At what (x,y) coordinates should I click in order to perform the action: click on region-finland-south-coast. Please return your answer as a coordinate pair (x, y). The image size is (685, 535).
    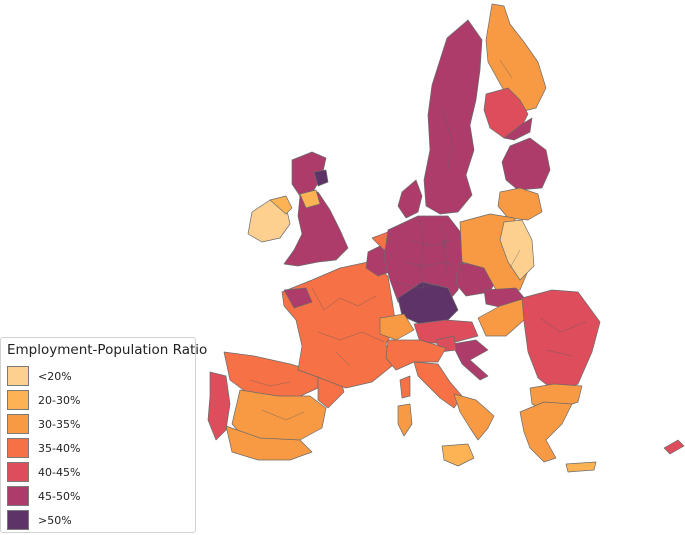
    Looking at the image, I should click on (518, 129).